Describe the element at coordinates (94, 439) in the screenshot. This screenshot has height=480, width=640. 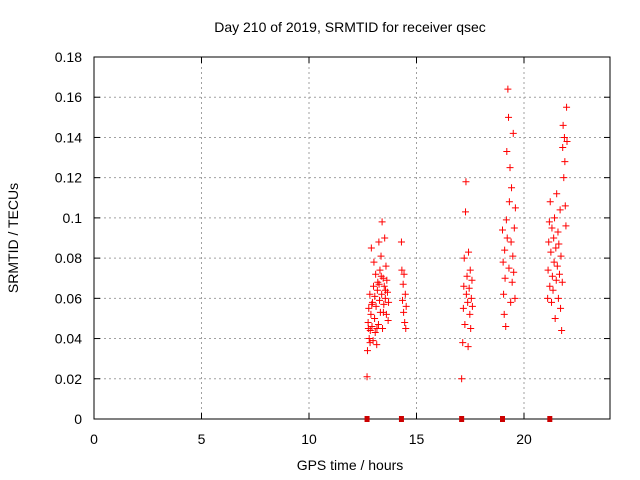
I see `x-tick-label: 0` at that location.